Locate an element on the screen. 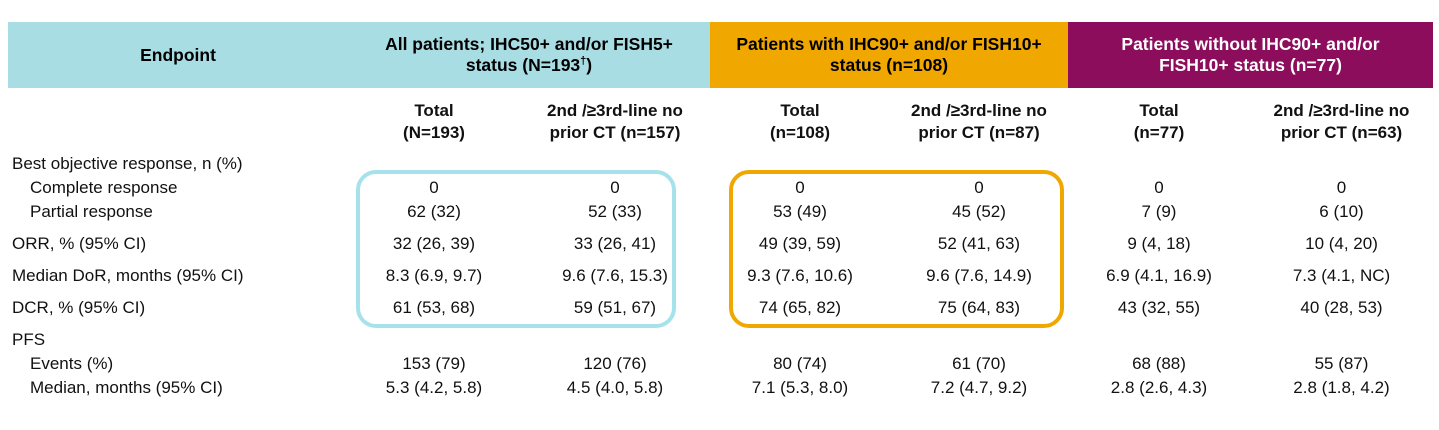  value-cell: 9.6 (7.6, 14.9) is located at coordinates (979, 275).